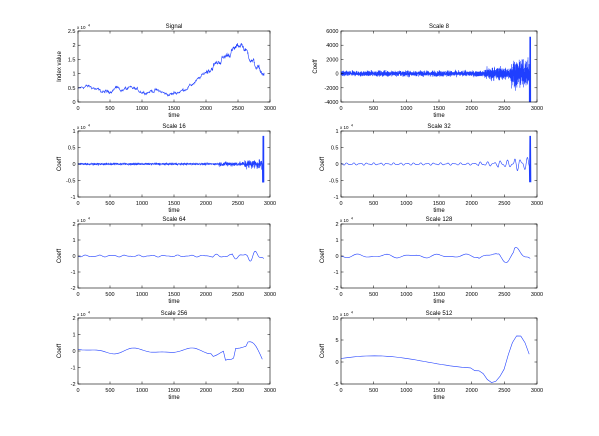 The height and width of the screenshot is (436, 599). I want to click on subplot-title: Scale 16, so click(174, 127).